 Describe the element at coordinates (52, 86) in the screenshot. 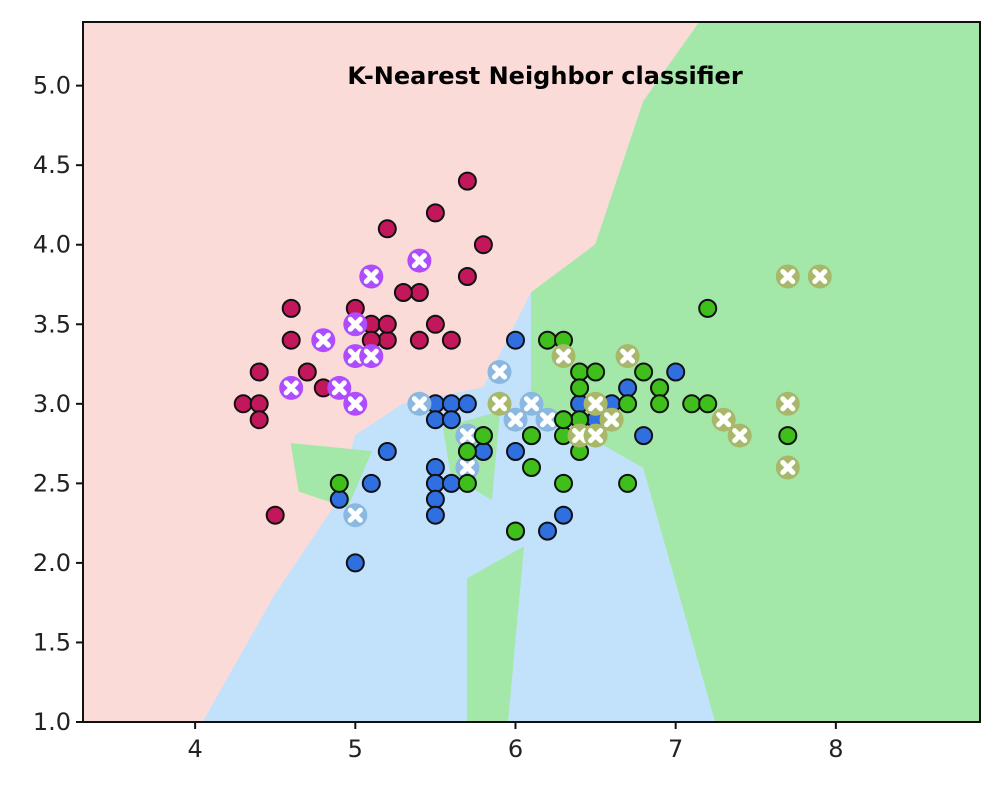

I see `y-tick-label: 5.0` at that location.